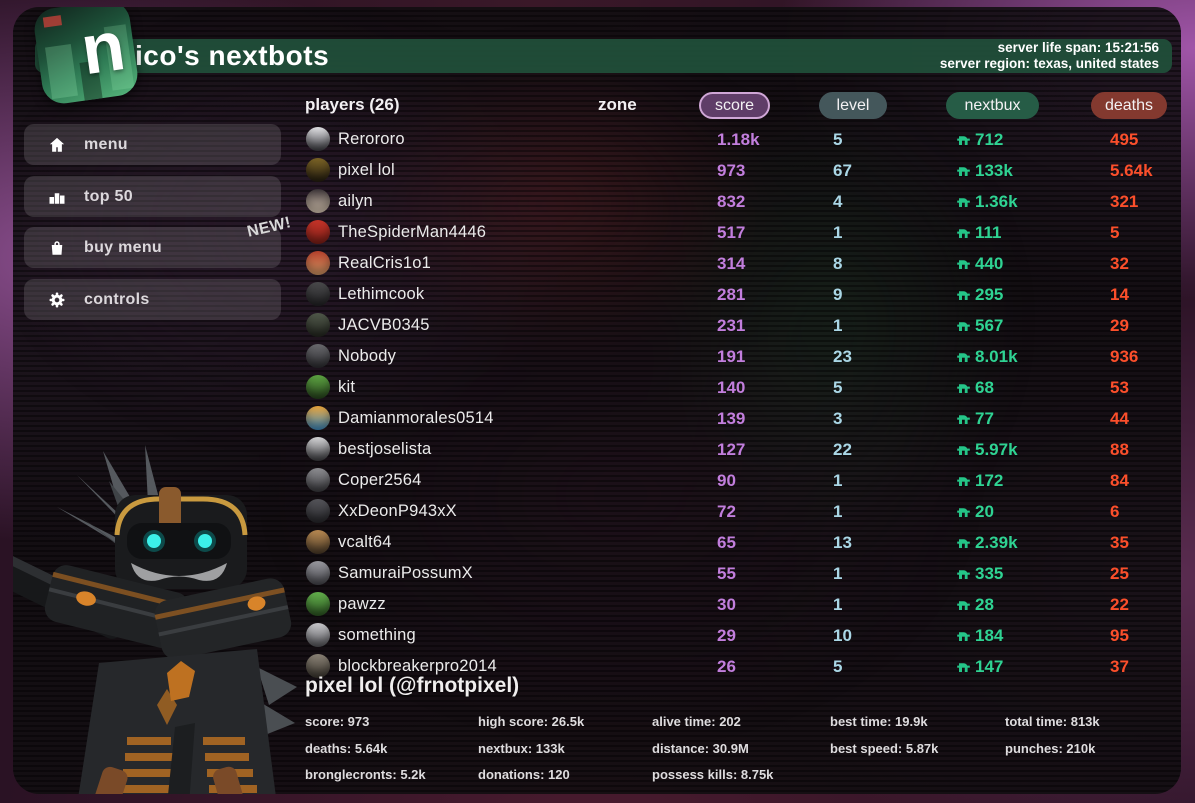 The image size is (1195, 803). I want to click on player-name: vcalt64, so click(365, 542).